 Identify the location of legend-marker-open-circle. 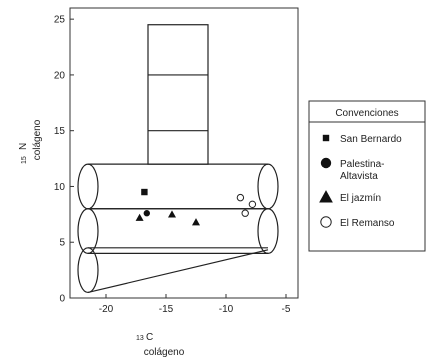
(326, 222).